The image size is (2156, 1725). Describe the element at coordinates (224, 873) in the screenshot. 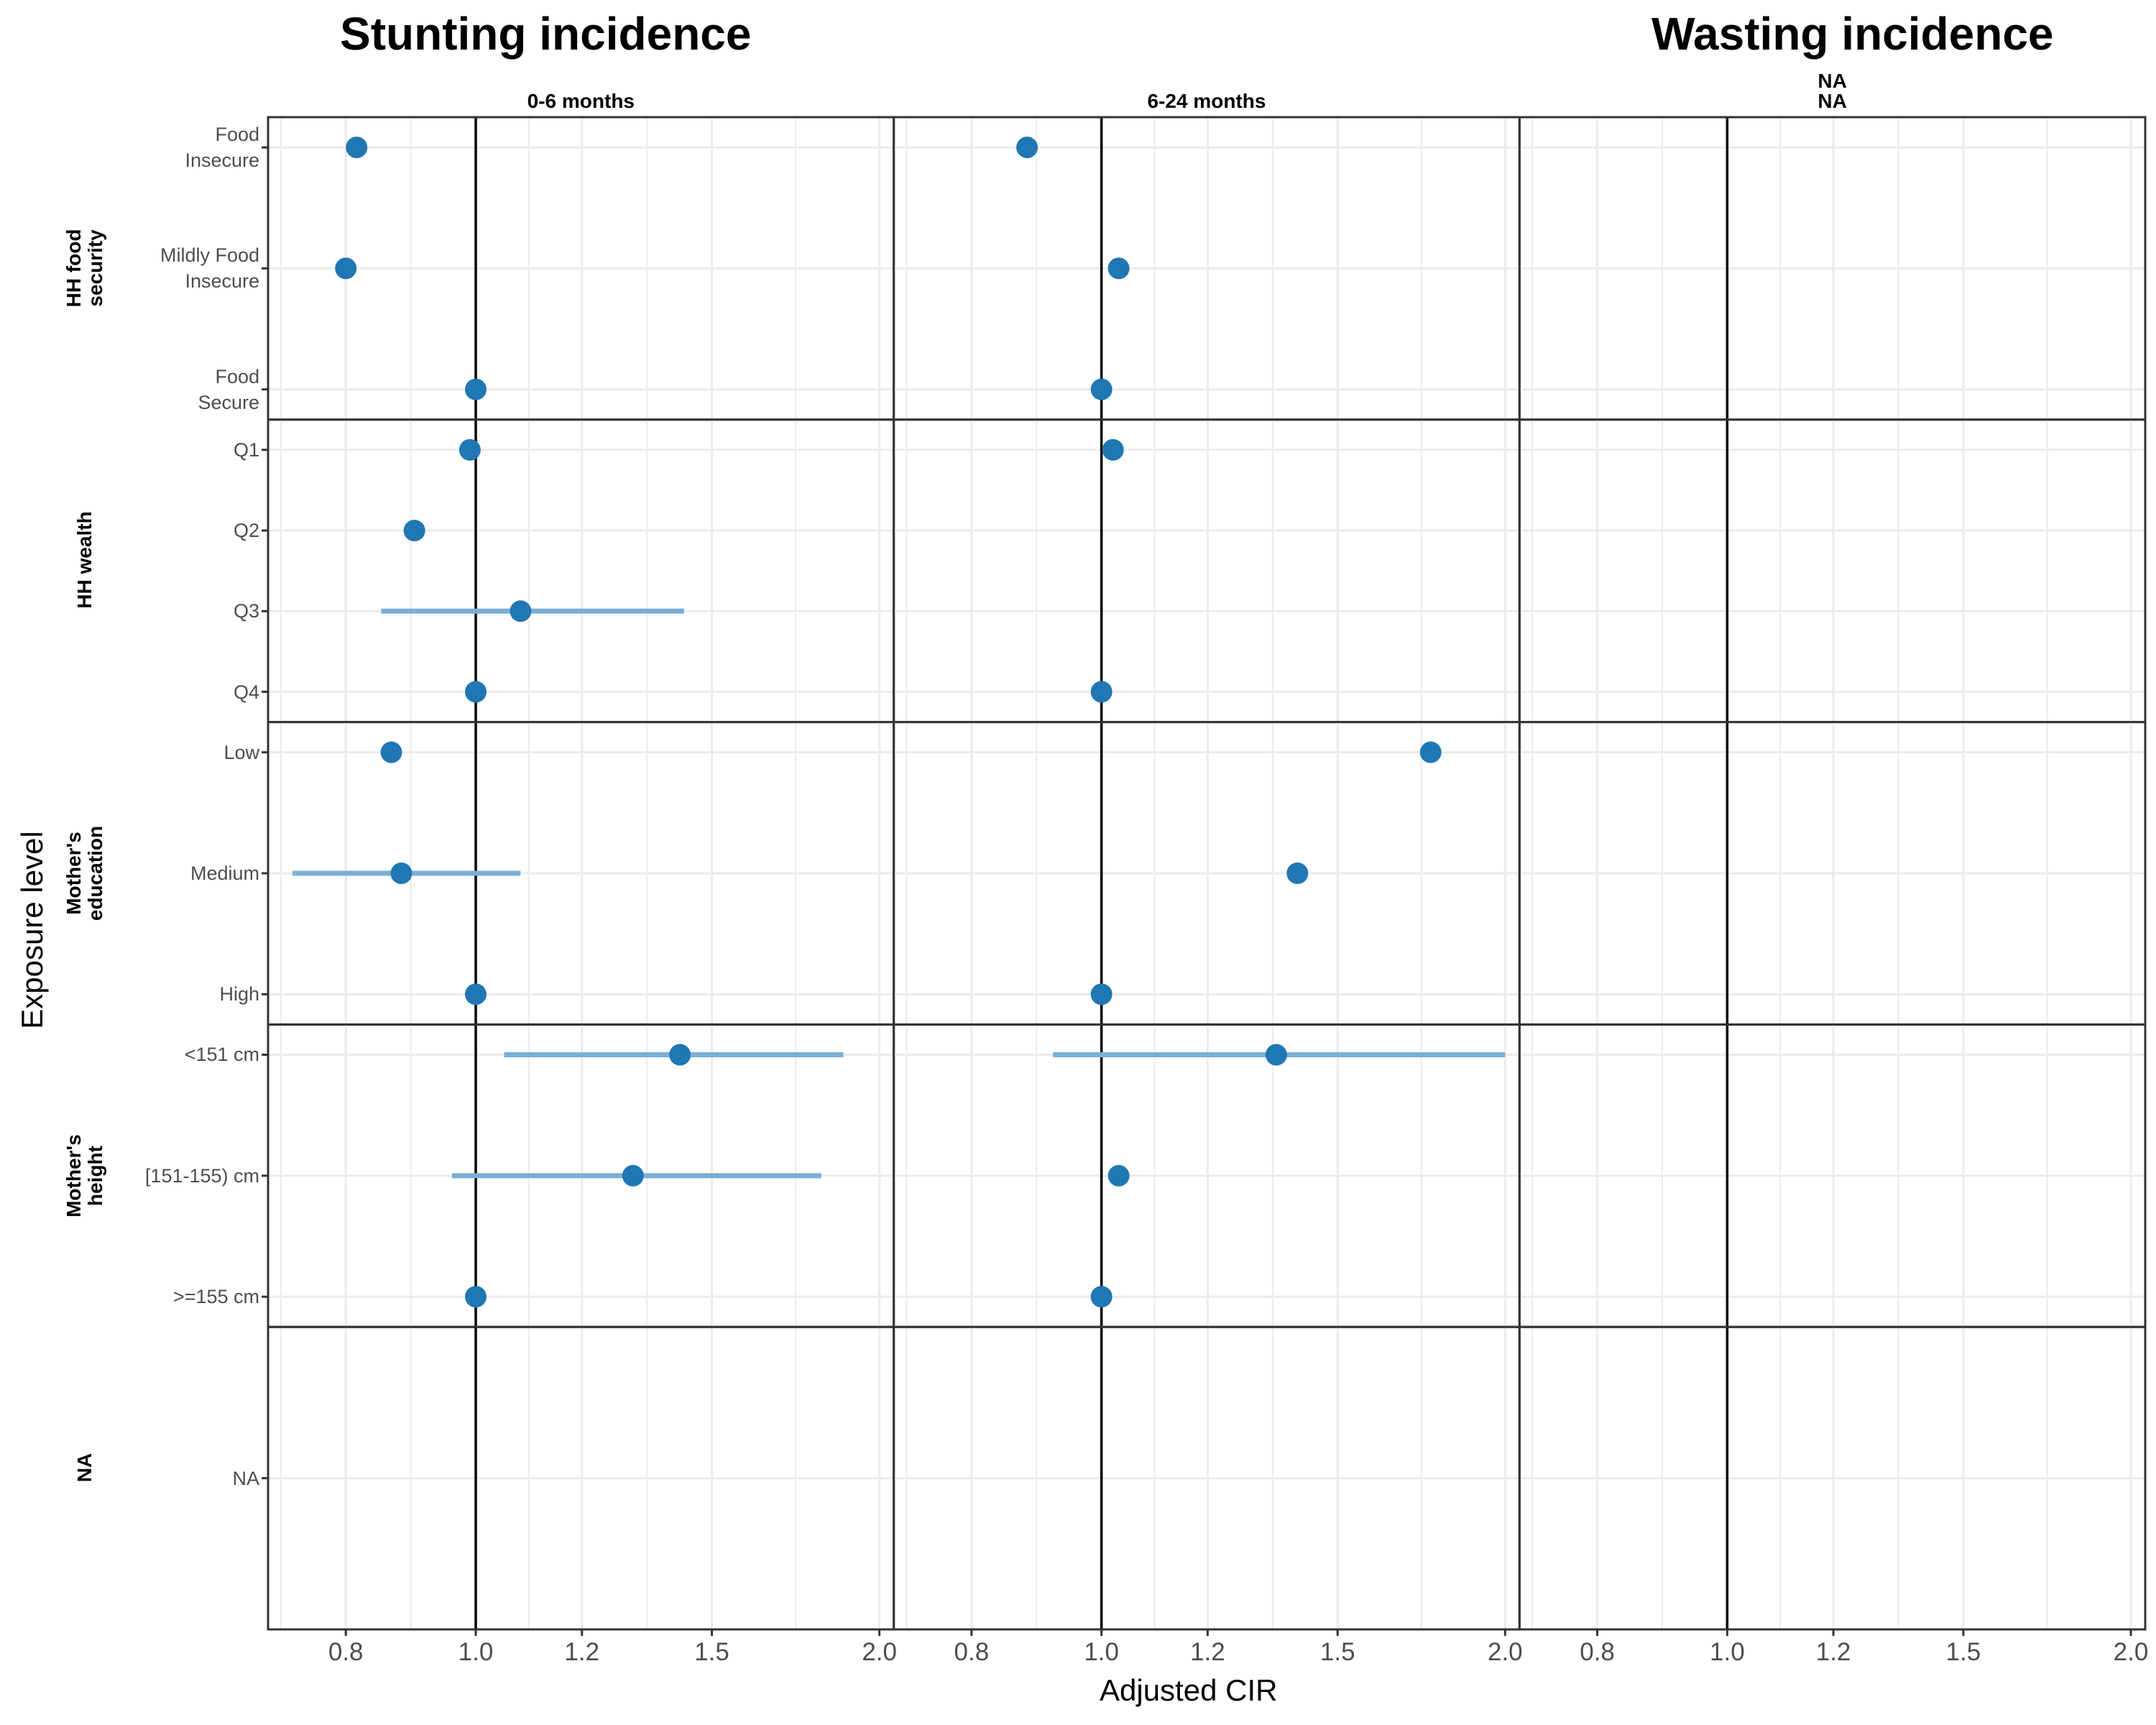

I see `y-tick-label: Medium` at that location.